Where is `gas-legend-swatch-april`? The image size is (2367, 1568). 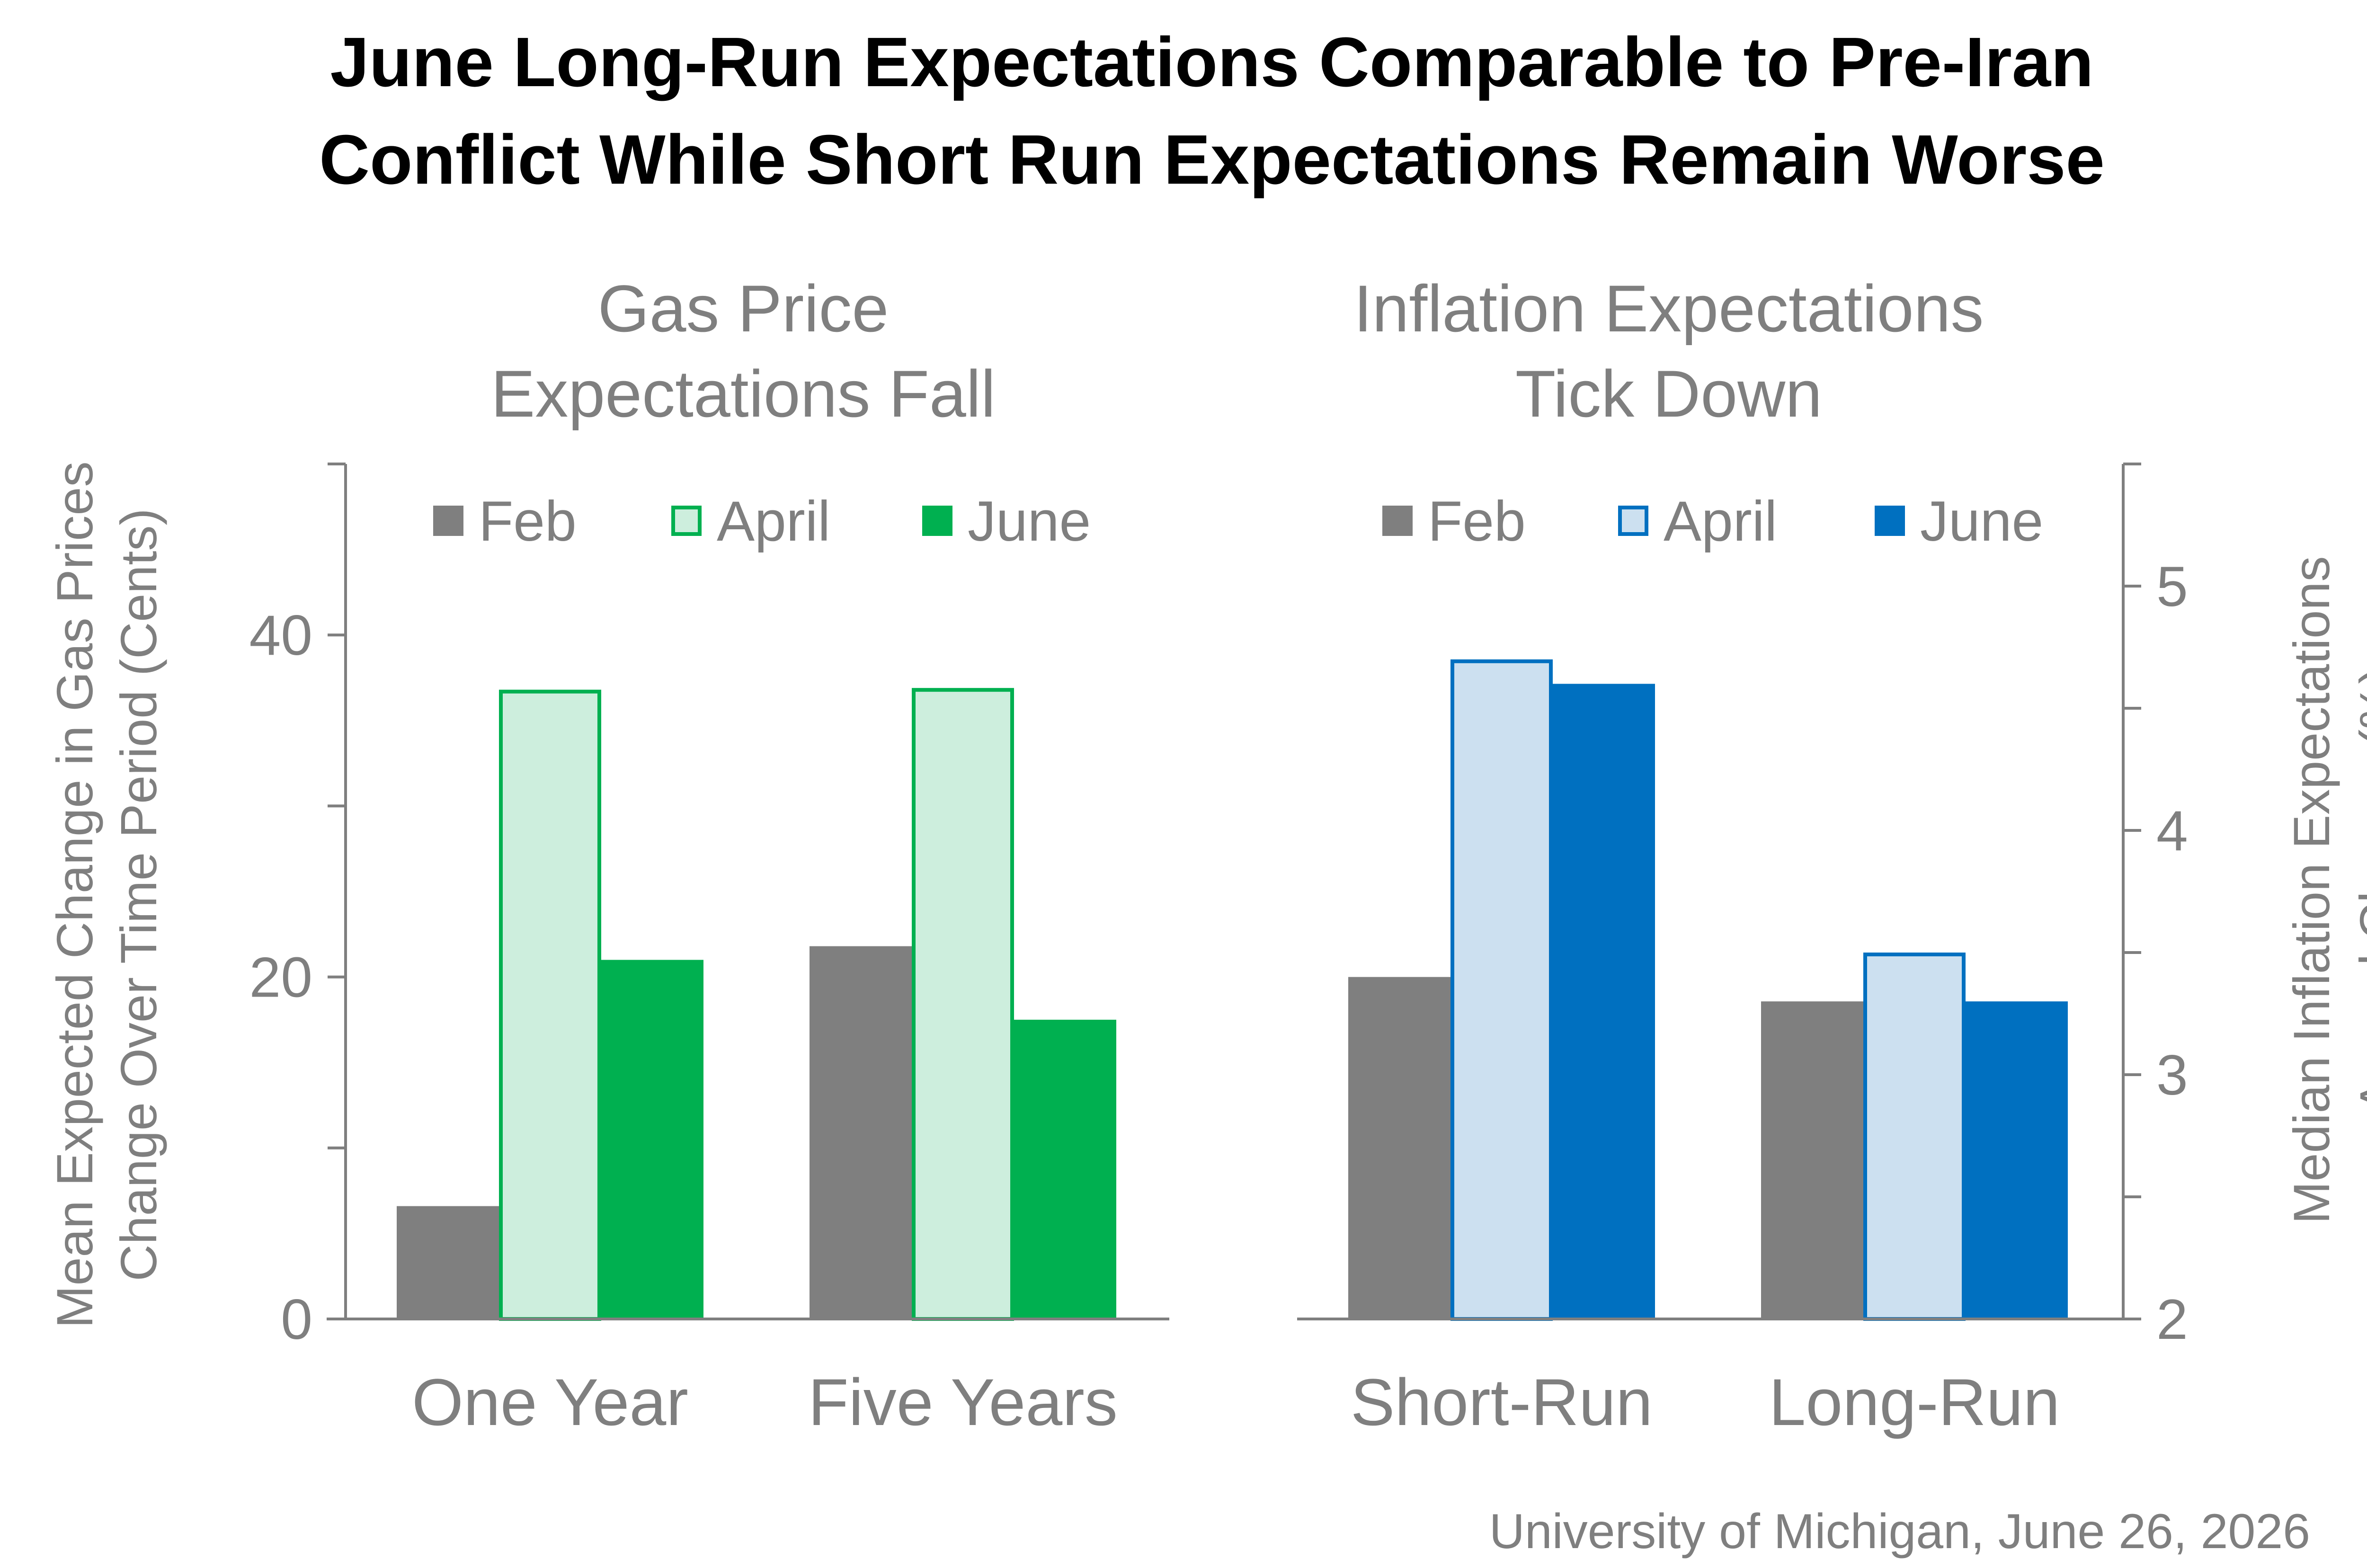 gas-legend-swatch-april is located at coordinates (686, 521).